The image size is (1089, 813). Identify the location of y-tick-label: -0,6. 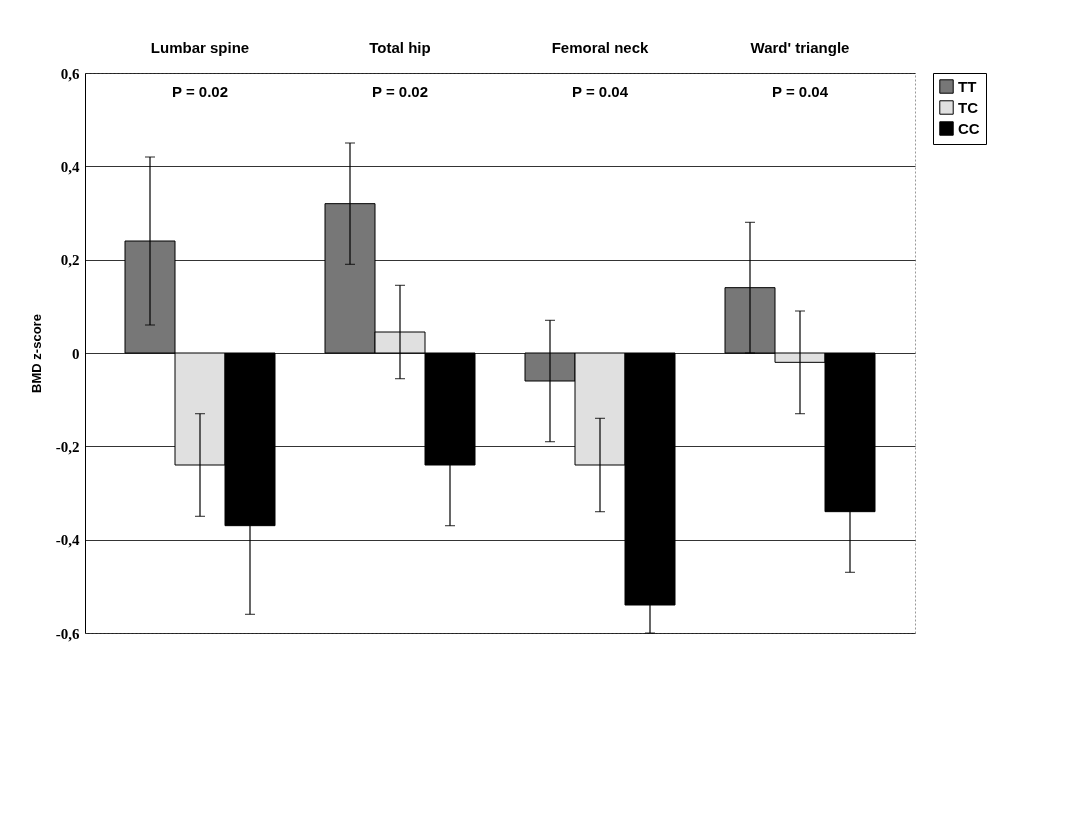
(67, 633).